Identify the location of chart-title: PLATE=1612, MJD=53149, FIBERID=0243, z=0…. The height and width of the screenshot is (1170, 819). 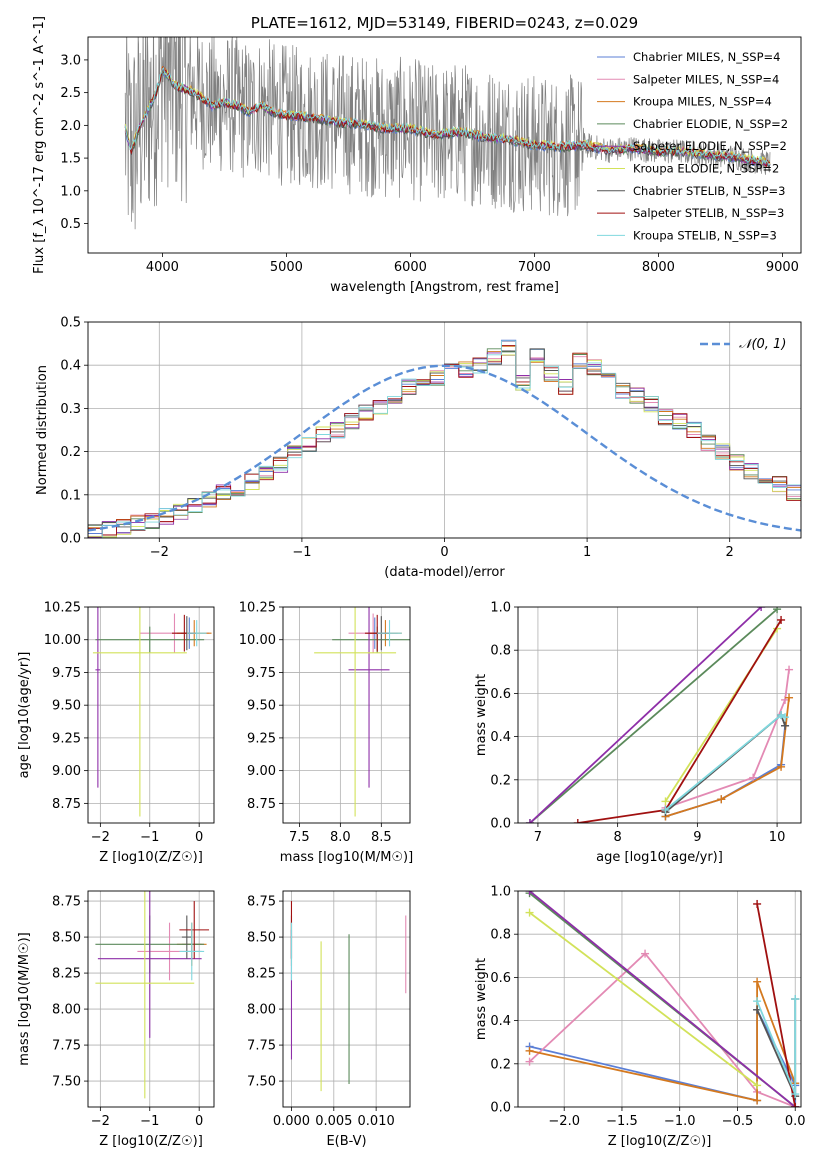
(444, 23).